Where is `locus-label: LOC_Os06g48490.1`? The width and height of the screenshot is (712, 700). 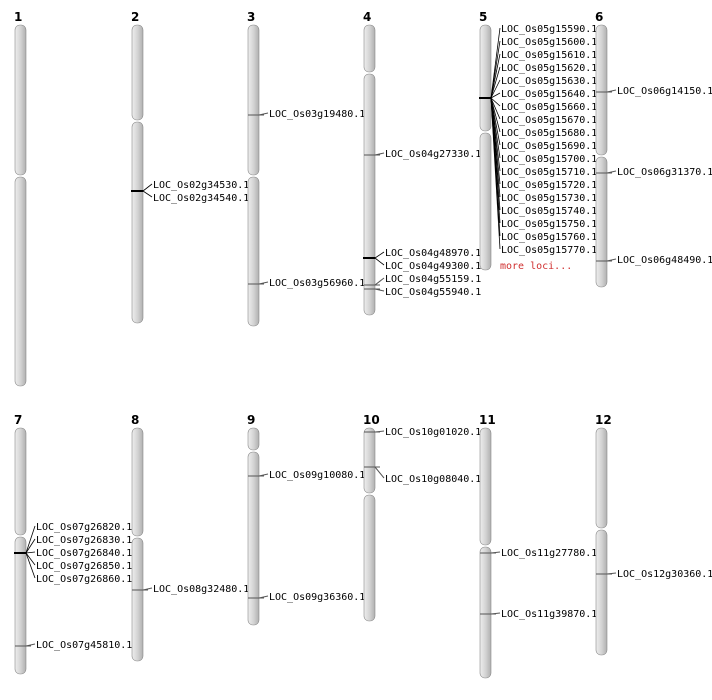
locus-label: LOC_Os06g48490.1 is located at coordinates (664, 260).